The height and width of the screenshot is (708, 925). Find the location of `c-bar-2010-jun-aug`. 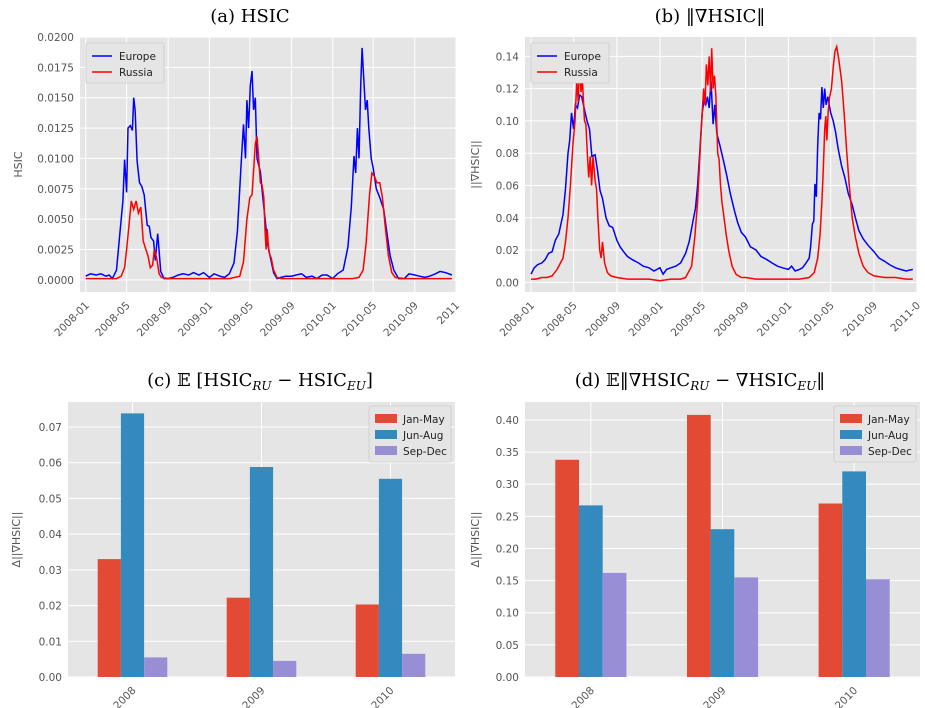

c-bar-2010-jun-aug is located at coordinates (390, 577).